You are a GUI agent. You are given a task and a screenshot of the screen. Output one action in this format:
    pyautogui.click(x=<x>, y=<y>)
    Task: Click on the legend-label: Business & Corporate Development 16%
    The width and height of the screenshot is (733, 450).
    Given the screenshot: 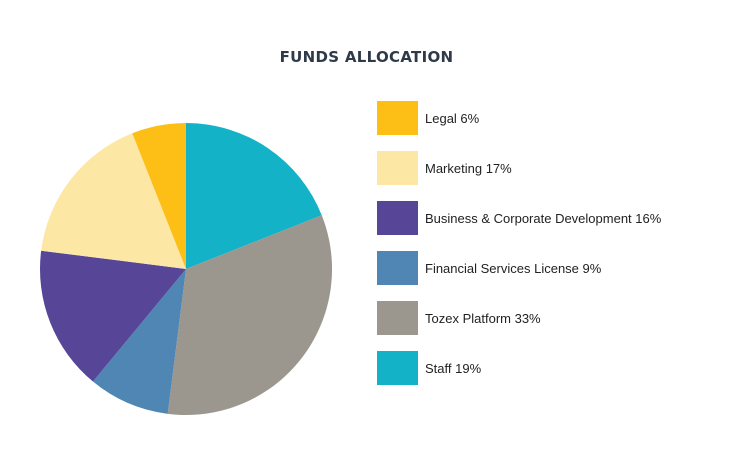 What is the action you would take?
    pyautogui.click(x=543, y=218)
    